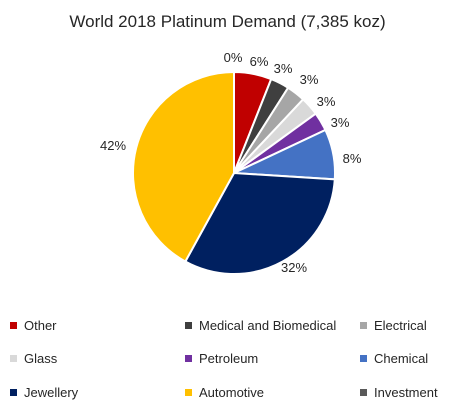 The height and width of the screenshot is (416, 455). Describe the element at coordinates (183, 166) in the screenshot. I see `pie-slice-automotive` at that location.